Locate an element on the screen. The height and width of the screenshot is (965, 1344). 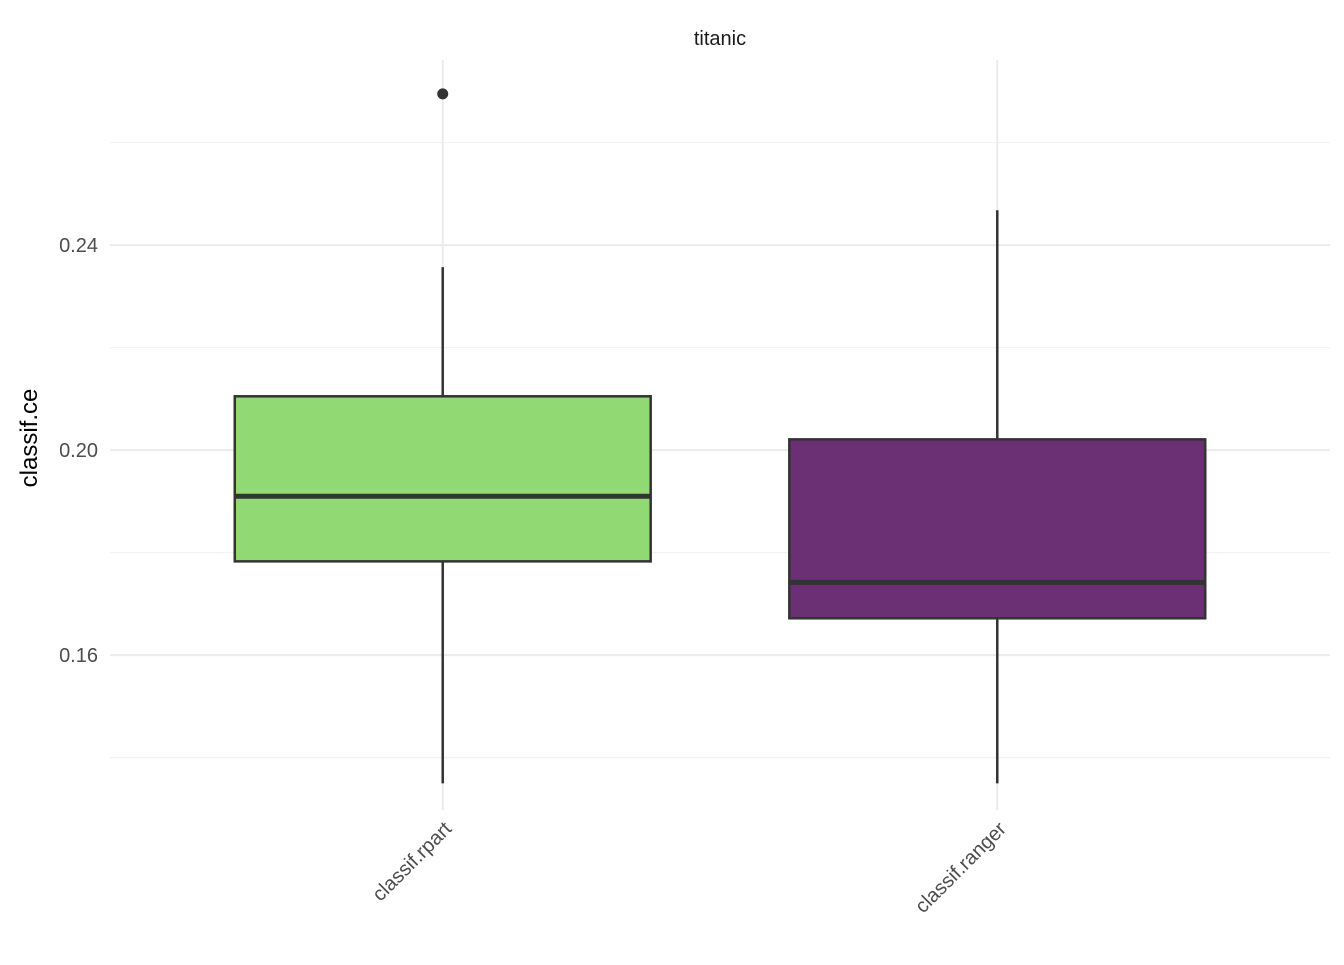
x-tick-label: classif.ranger is located at coordinates (961, 868).